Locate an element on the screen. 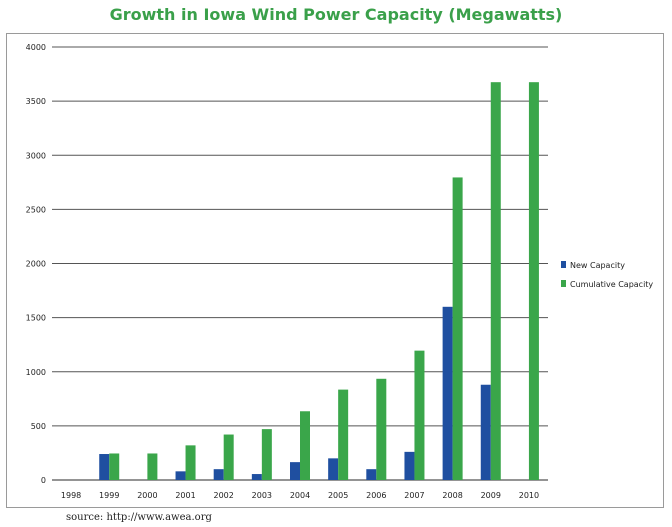 The image size is (672, 527). x-tick-label: 2001 is located at coordinates (185, 495).